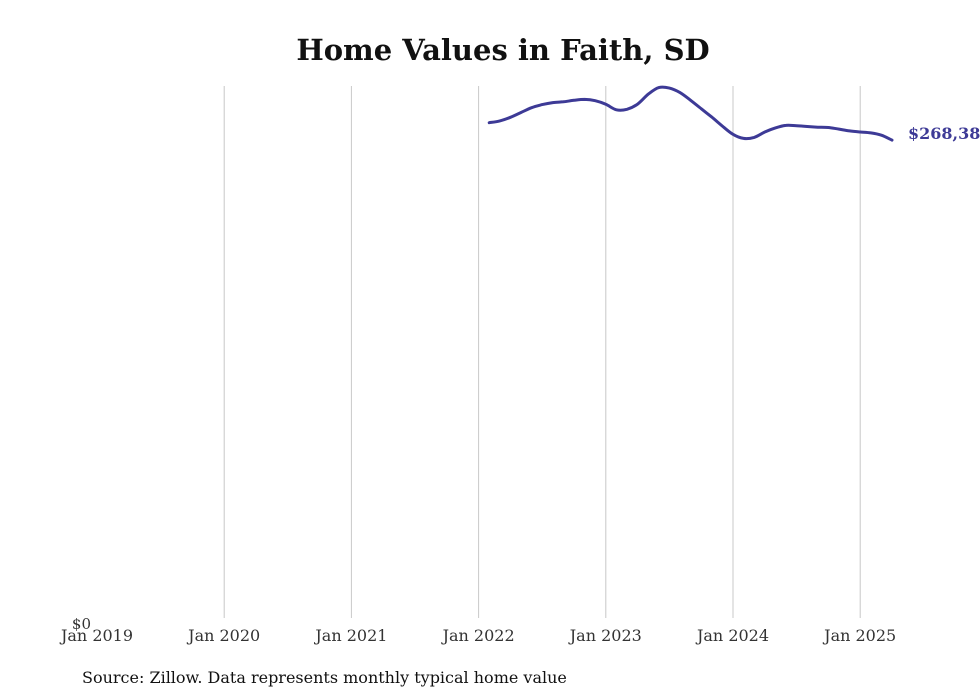  What do you see at coordinates (350, 635) in the screenshot?
I see `x-axis-tick-label: Jan 2021` at bounding box center [350, 635].